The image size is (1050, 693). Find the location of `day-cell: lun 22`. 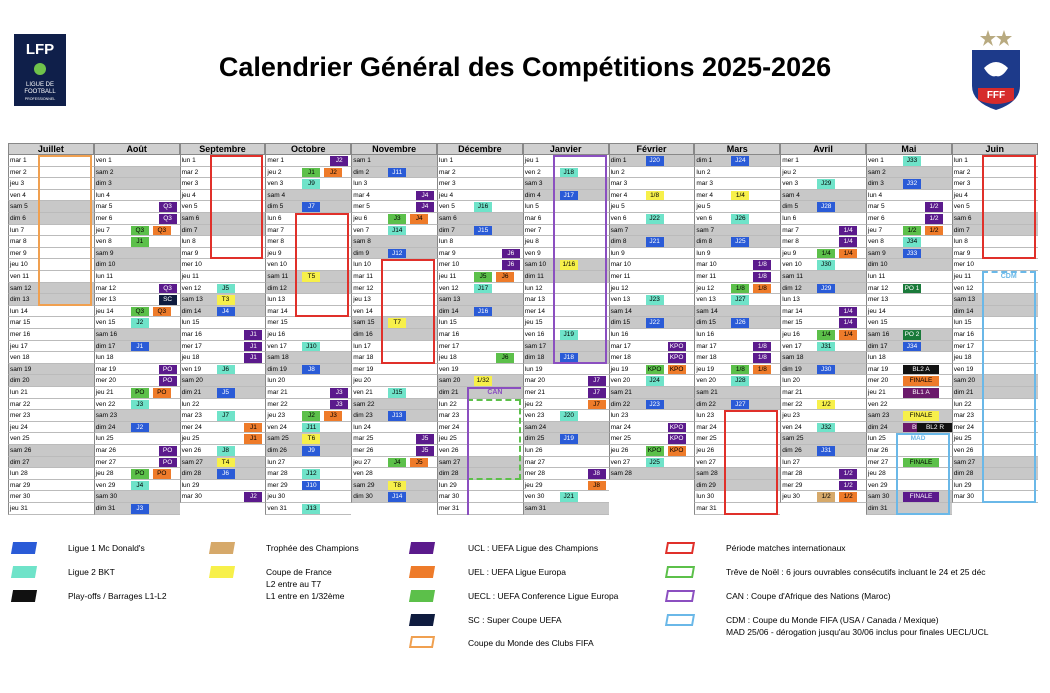

day-cell: lun 22 is located at coordinates (994, 404).